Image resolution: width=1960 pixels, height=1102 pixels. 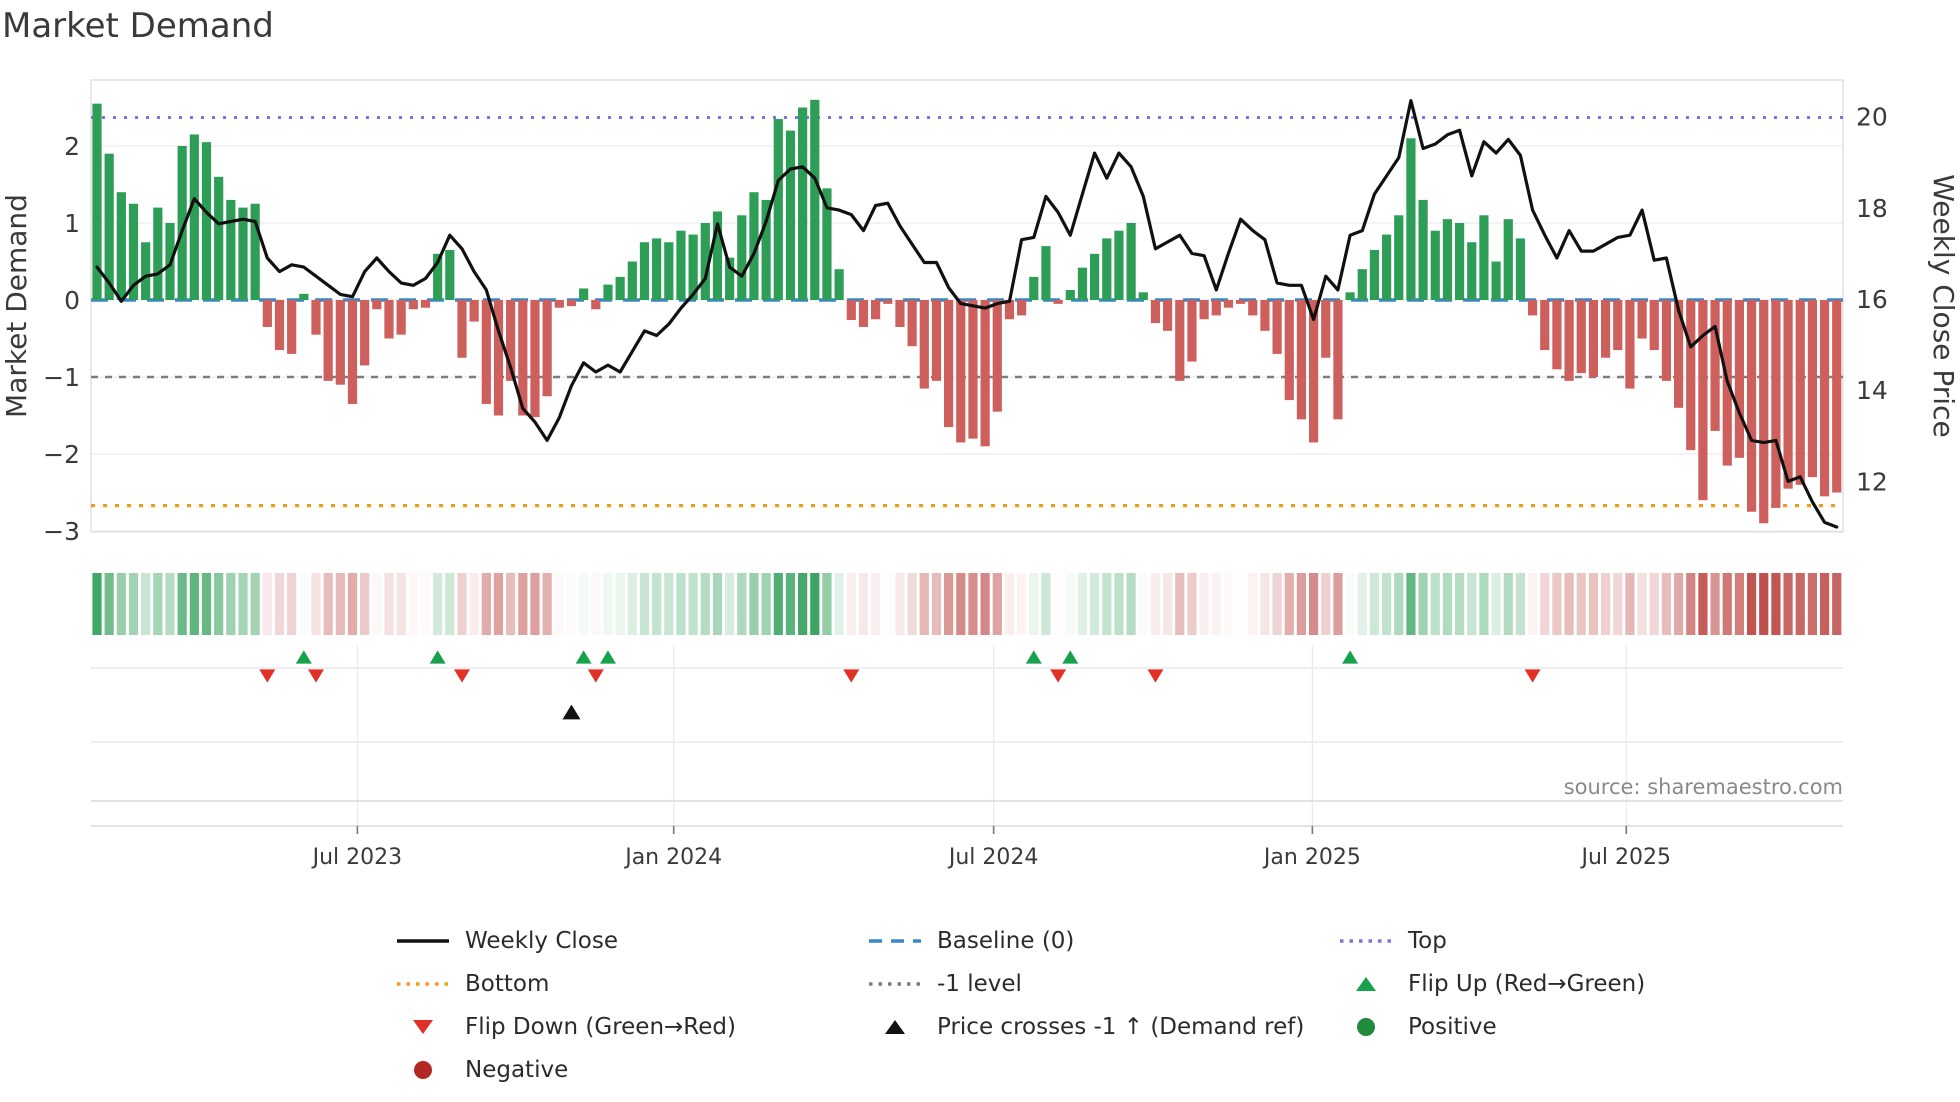 What do you see at coordinates (944, 984) in the screenshot?
I see `legend-item: -1 level` at bounding box center [944, 984].